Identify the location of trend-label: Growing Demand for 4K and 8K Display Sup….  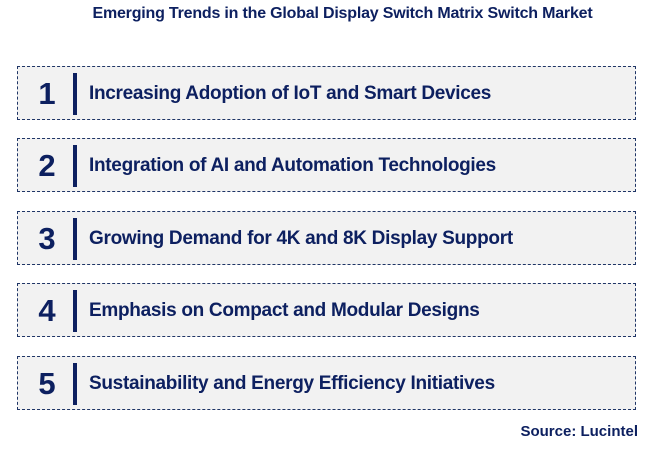
(301, 238).